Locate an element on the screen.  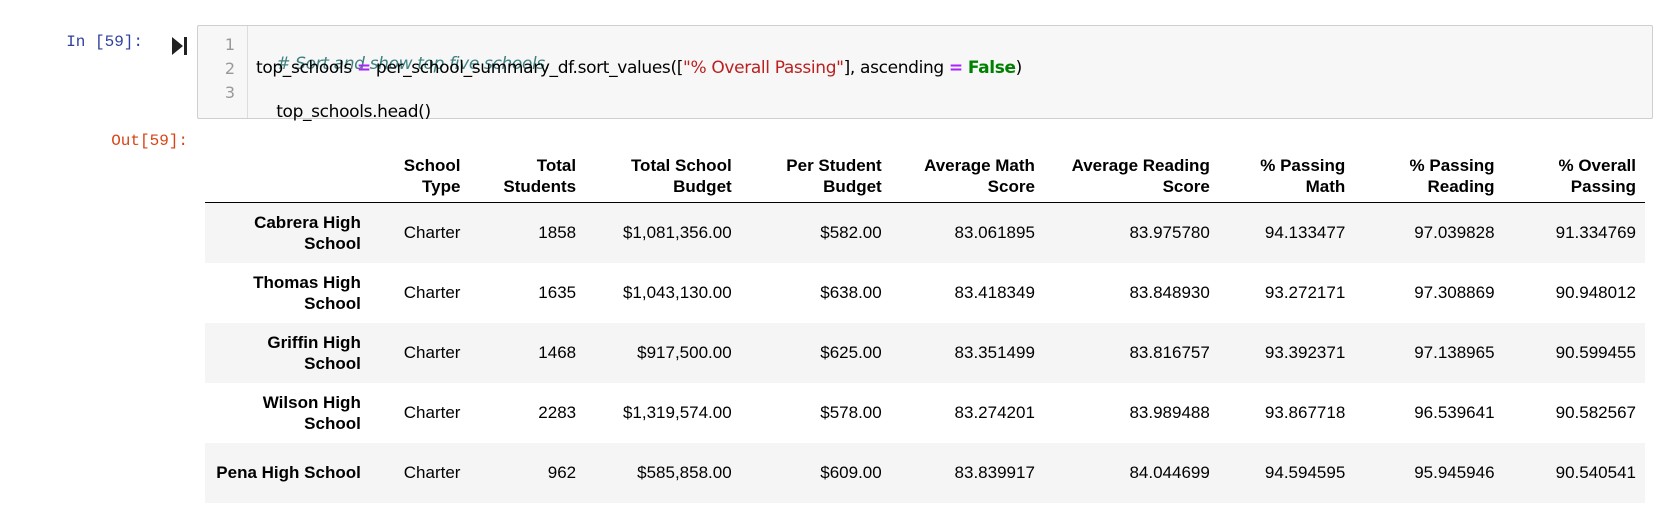
input-prompt: In [59]: is located at coordinates (104, 42).